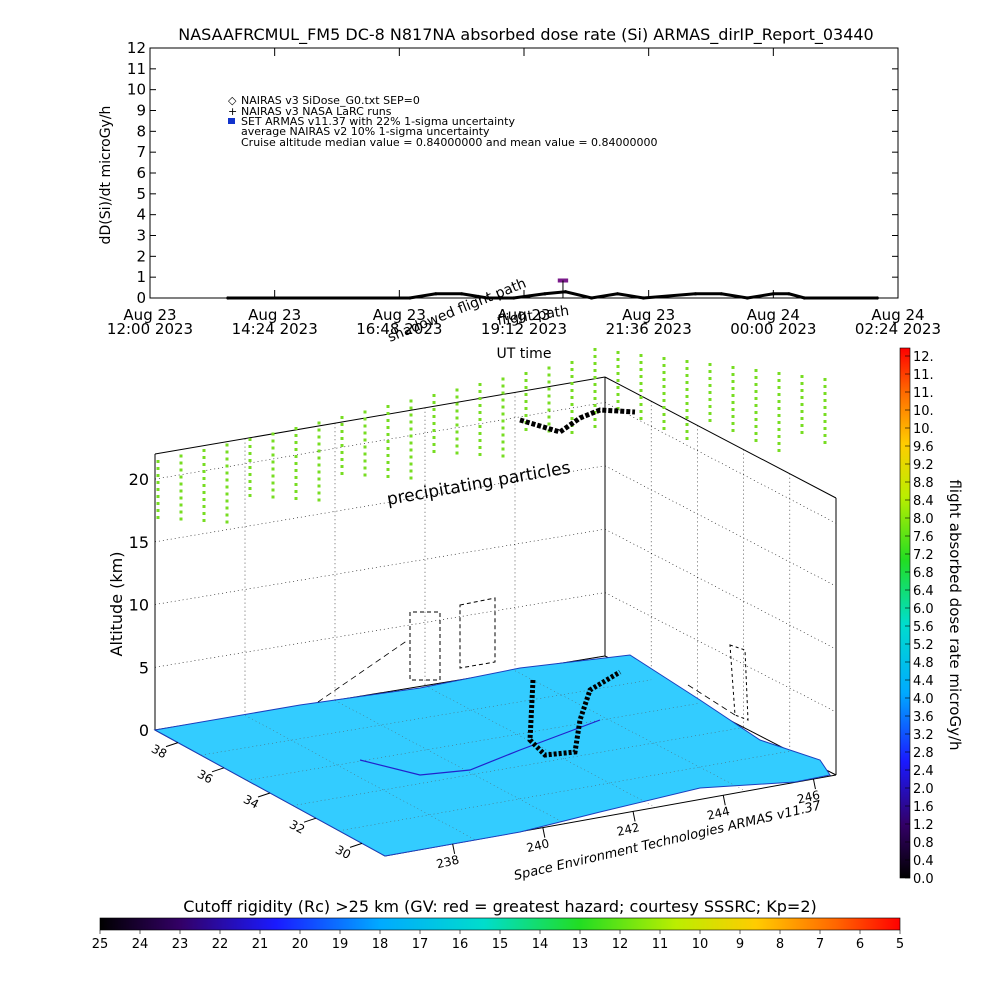 Image resolution: width=1000 pixels, height=1000 pixels. I want to click on x-tick-time: 02:24 2023, so click(898, 329).